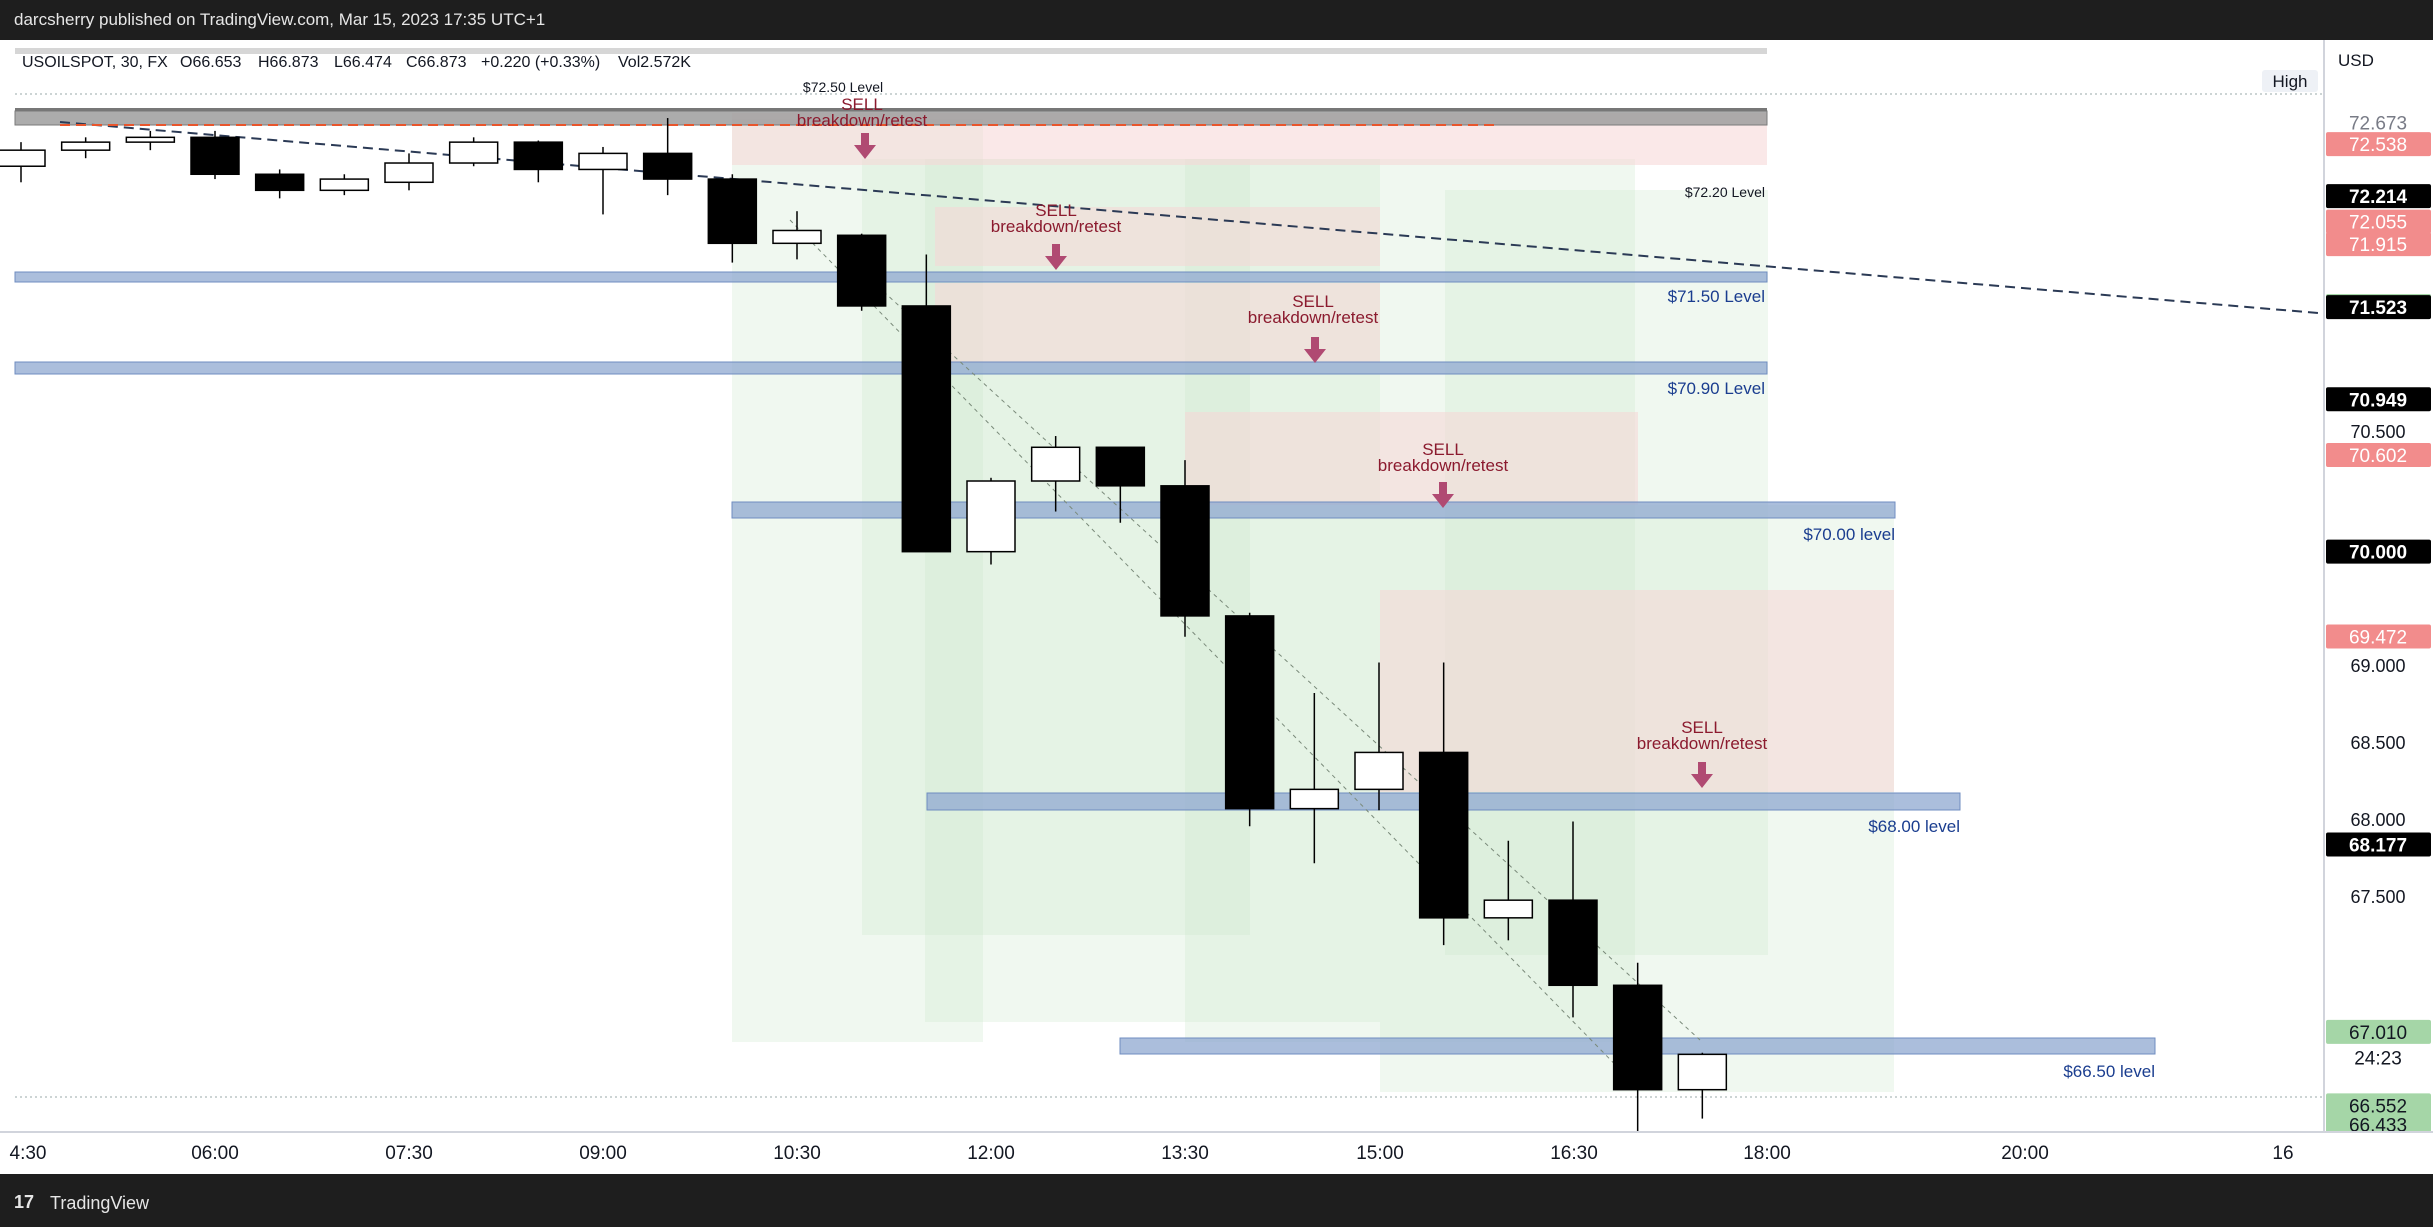 The image size is (2433, 1227). Describe the element at coordinates (1716, 388) in the screenshot. I see `level-label-3: $70.90 Level` at that location.